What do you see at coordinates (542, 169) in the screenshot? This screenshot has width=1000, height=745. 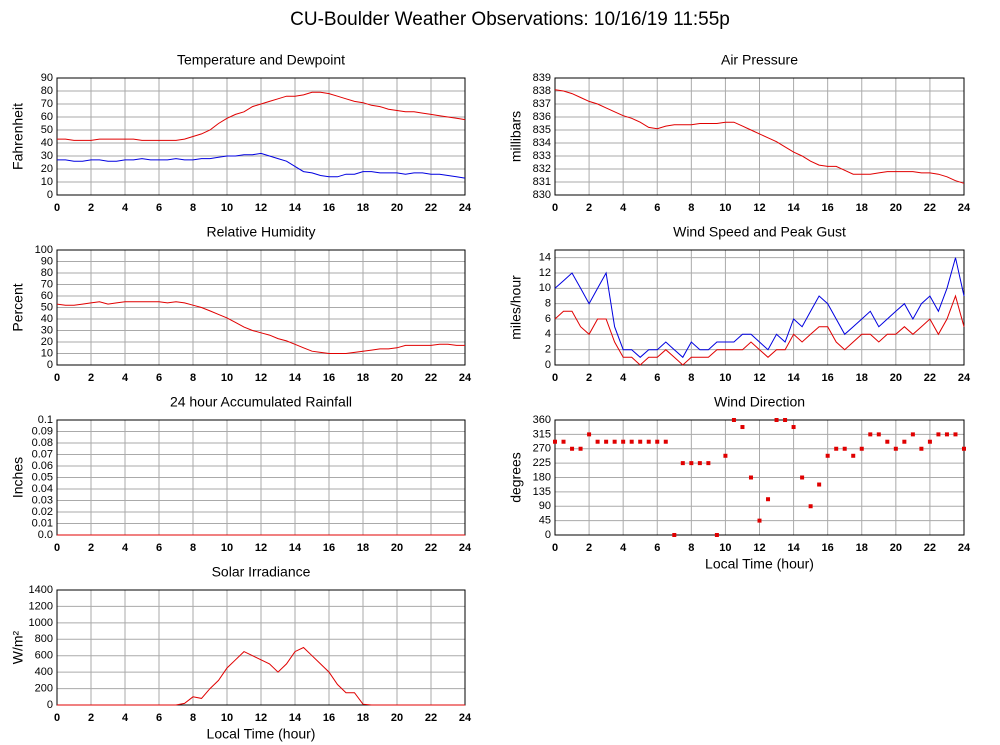 I see `y-tick-label: 832` at bounding box center [542, 169].